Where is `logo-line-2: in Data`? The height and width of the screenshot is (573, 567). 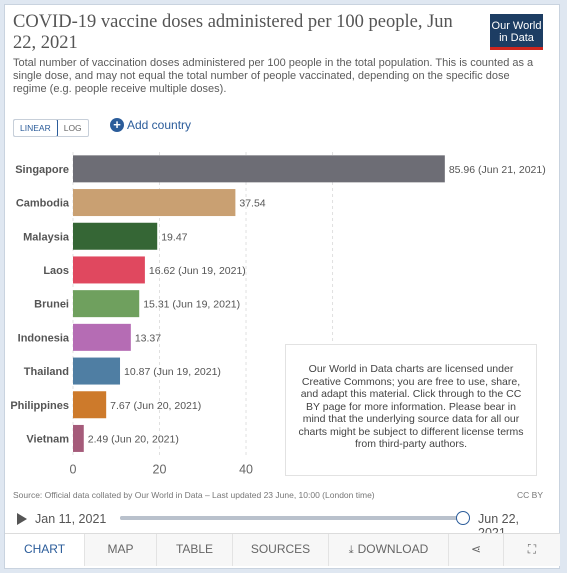 logo-line-2: in Data is located at coordinates (516, 38).